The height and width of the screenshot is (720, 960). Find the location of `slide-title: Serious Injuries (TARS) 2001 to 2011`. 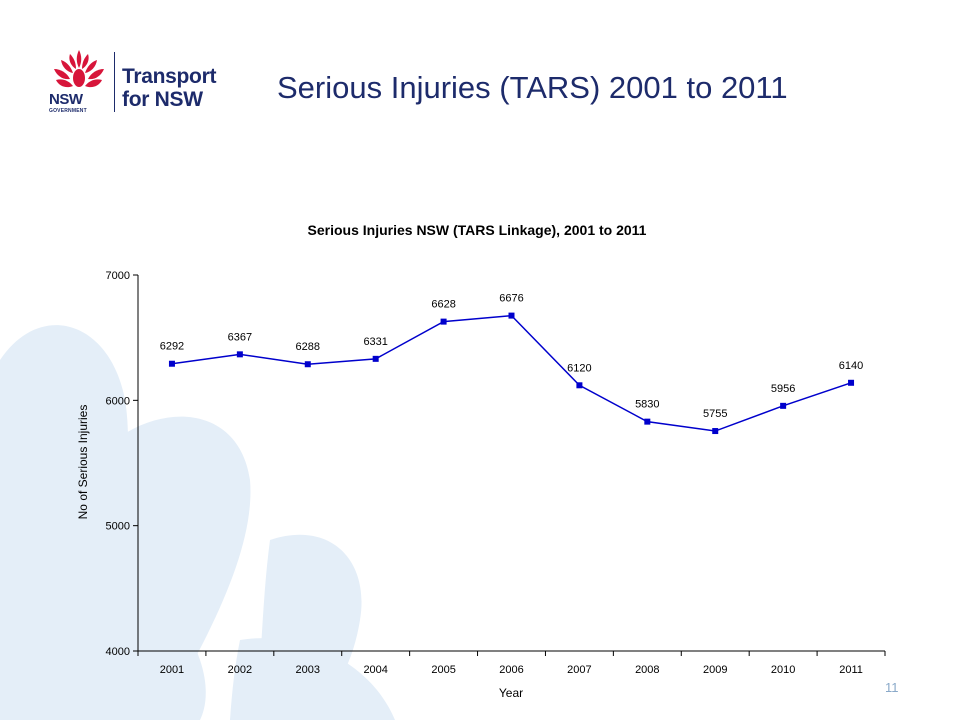

slide-title: Serious Injuries (TARS) 2001 to 2011 is located at coordinates (532, 87).